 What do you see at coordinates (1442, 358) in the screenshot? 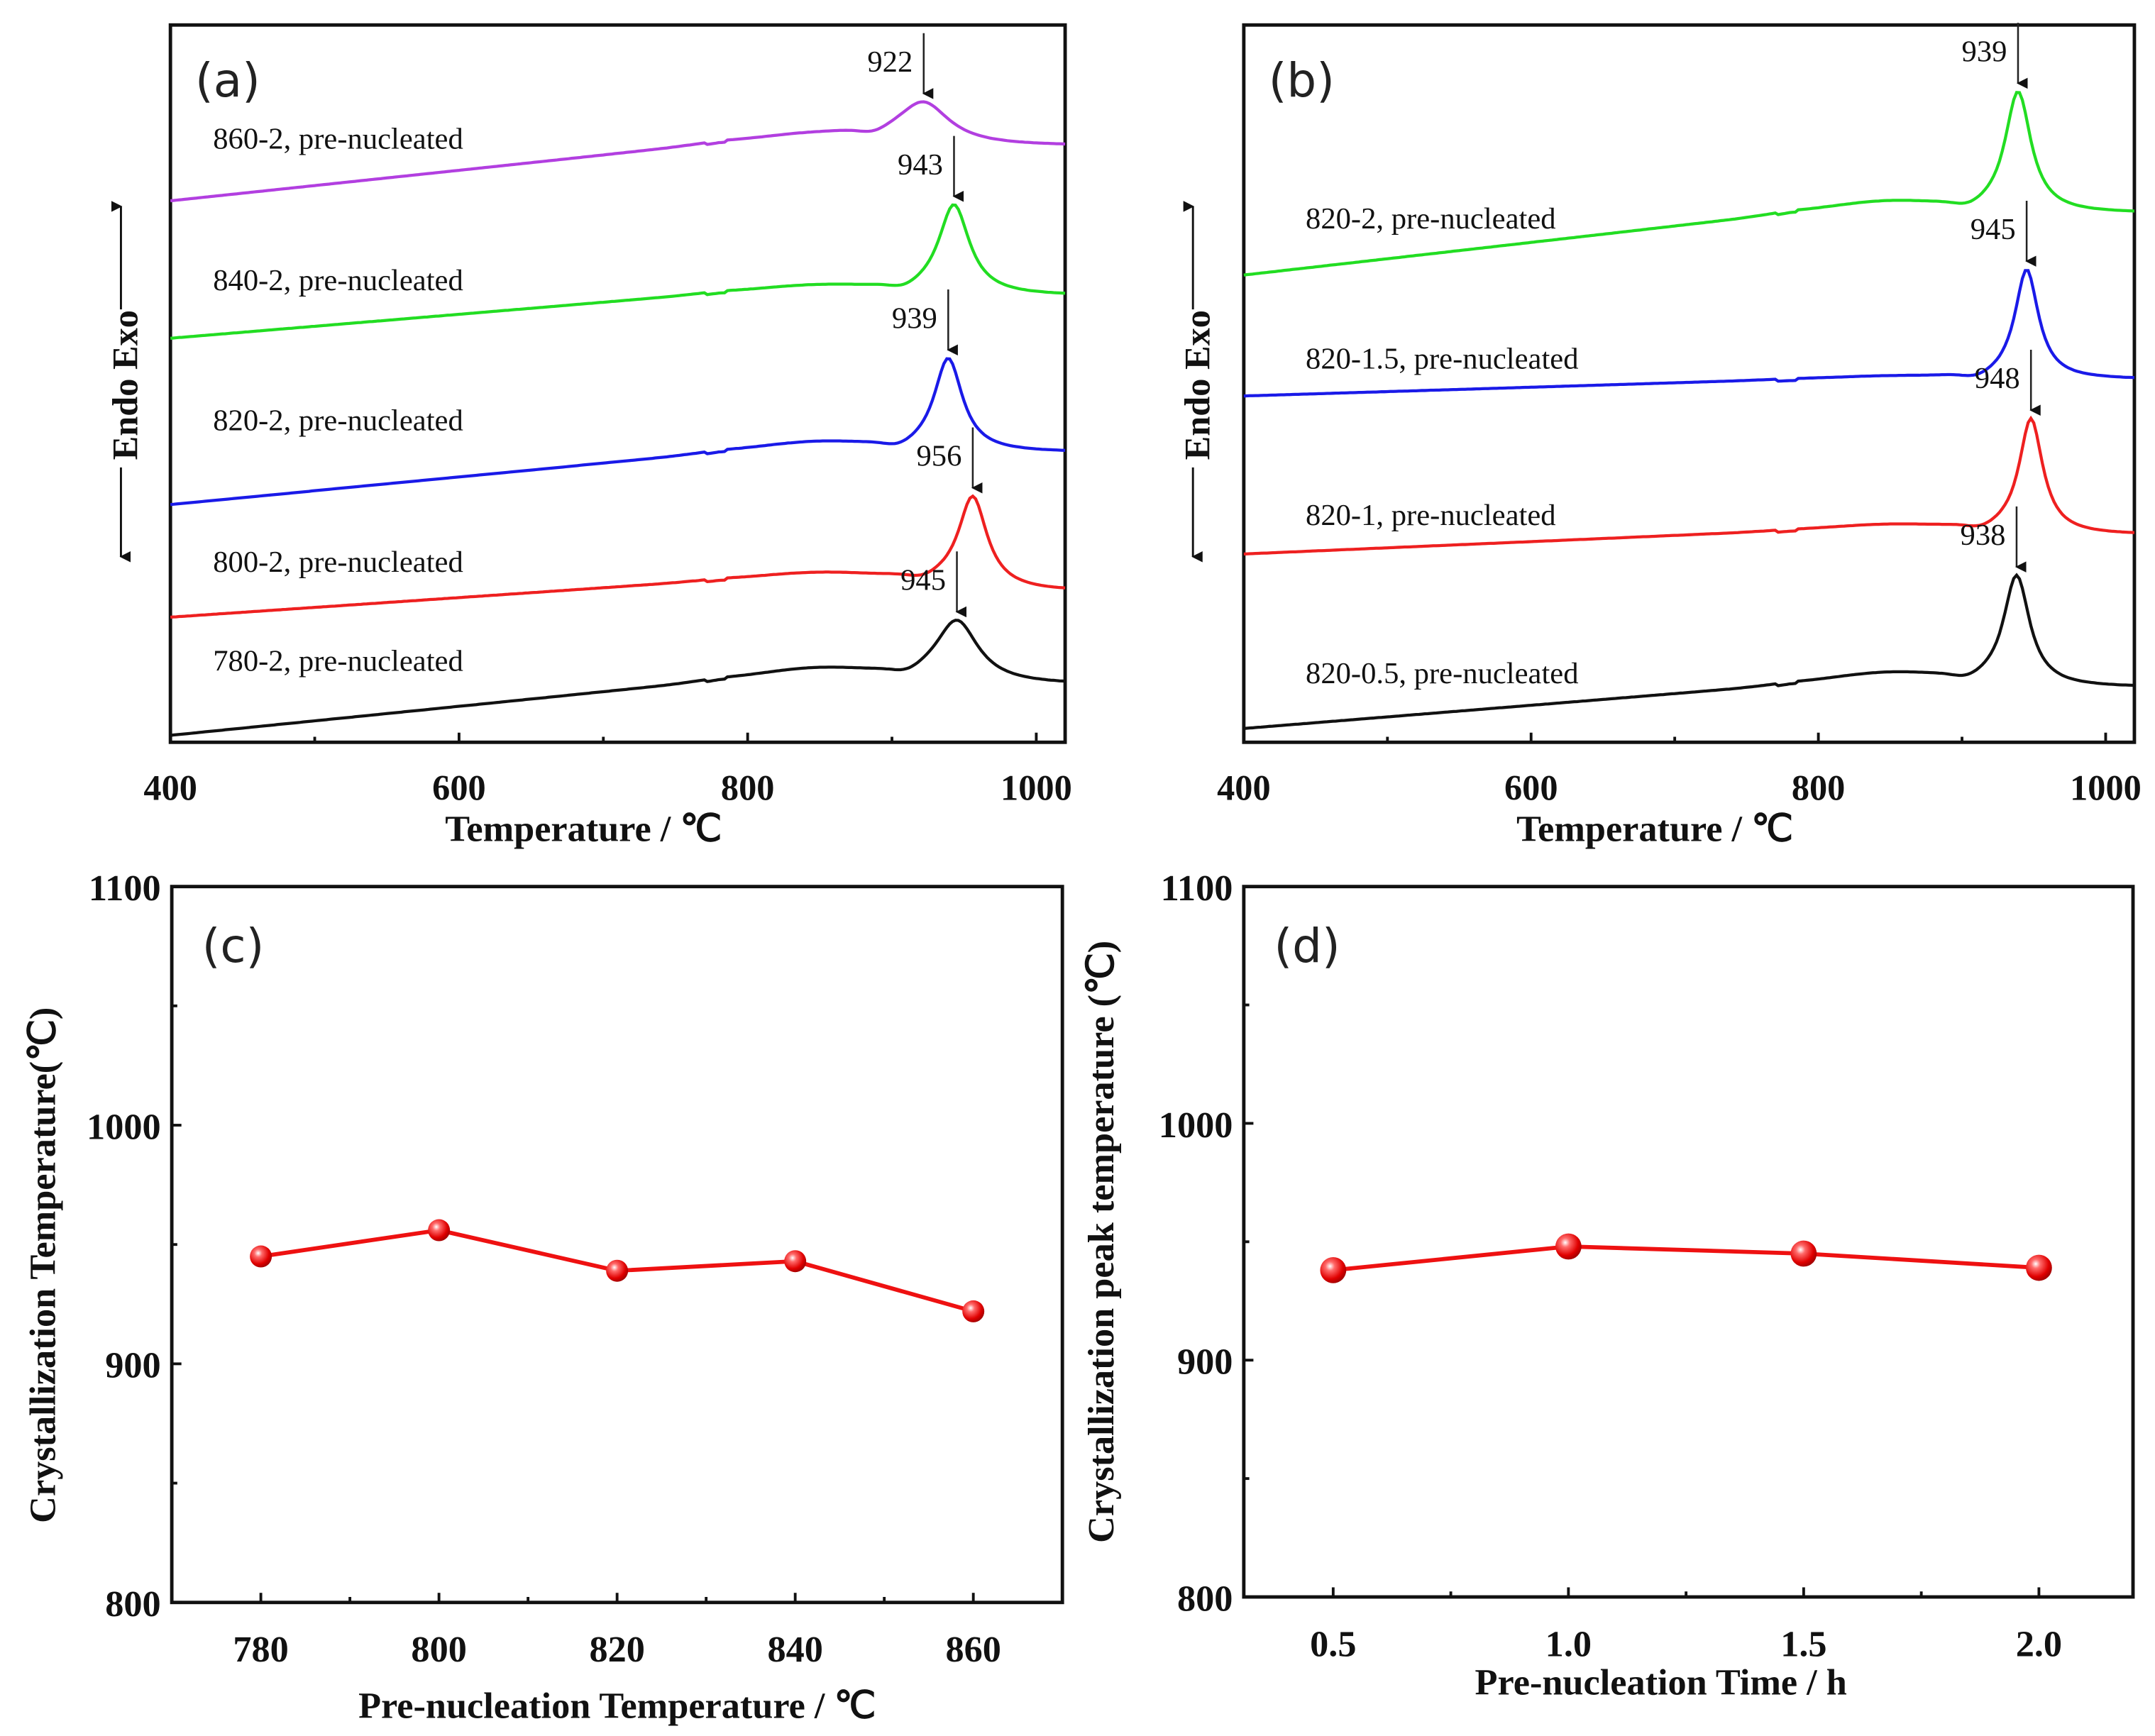
I see `curve-label: 820-1.5, pre-nucleated` at bounding box center [1442, 358].